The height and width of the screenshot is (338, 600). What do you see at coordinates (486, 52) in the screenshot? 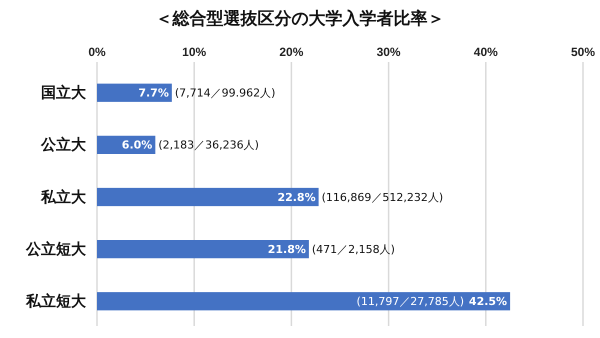
I see `x-tick-label: 40%` at bounding box center [486, 52].